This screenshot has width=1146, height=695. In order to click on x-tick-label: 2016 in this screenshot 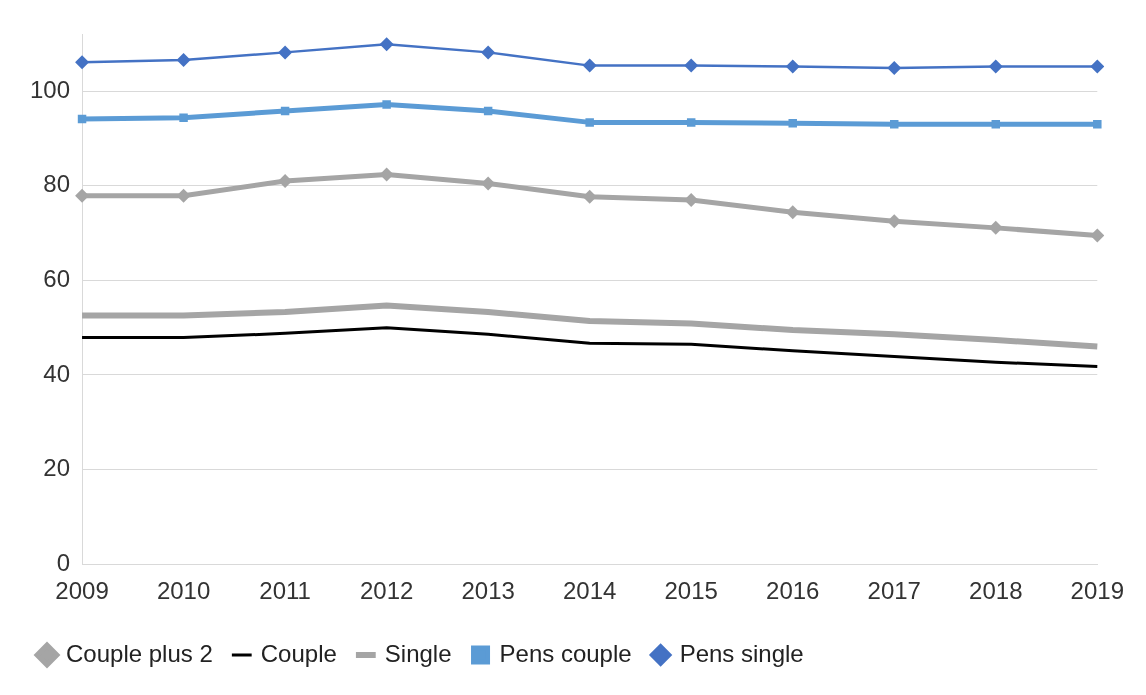, I will do `click(793, 591)`.